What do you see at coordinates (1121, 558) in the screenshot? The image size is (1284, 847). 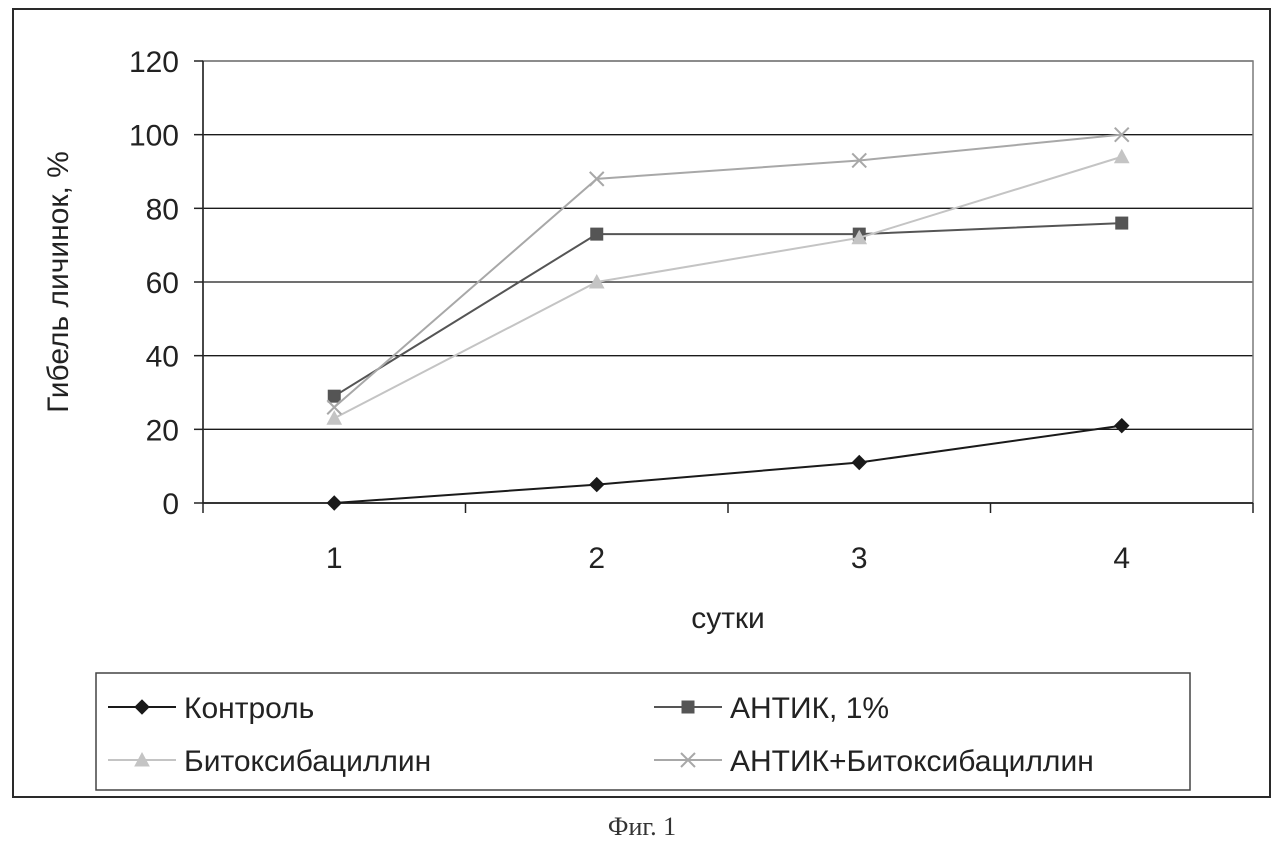 I see `x-tick-label: 4` at bounding box center [1121, 558].